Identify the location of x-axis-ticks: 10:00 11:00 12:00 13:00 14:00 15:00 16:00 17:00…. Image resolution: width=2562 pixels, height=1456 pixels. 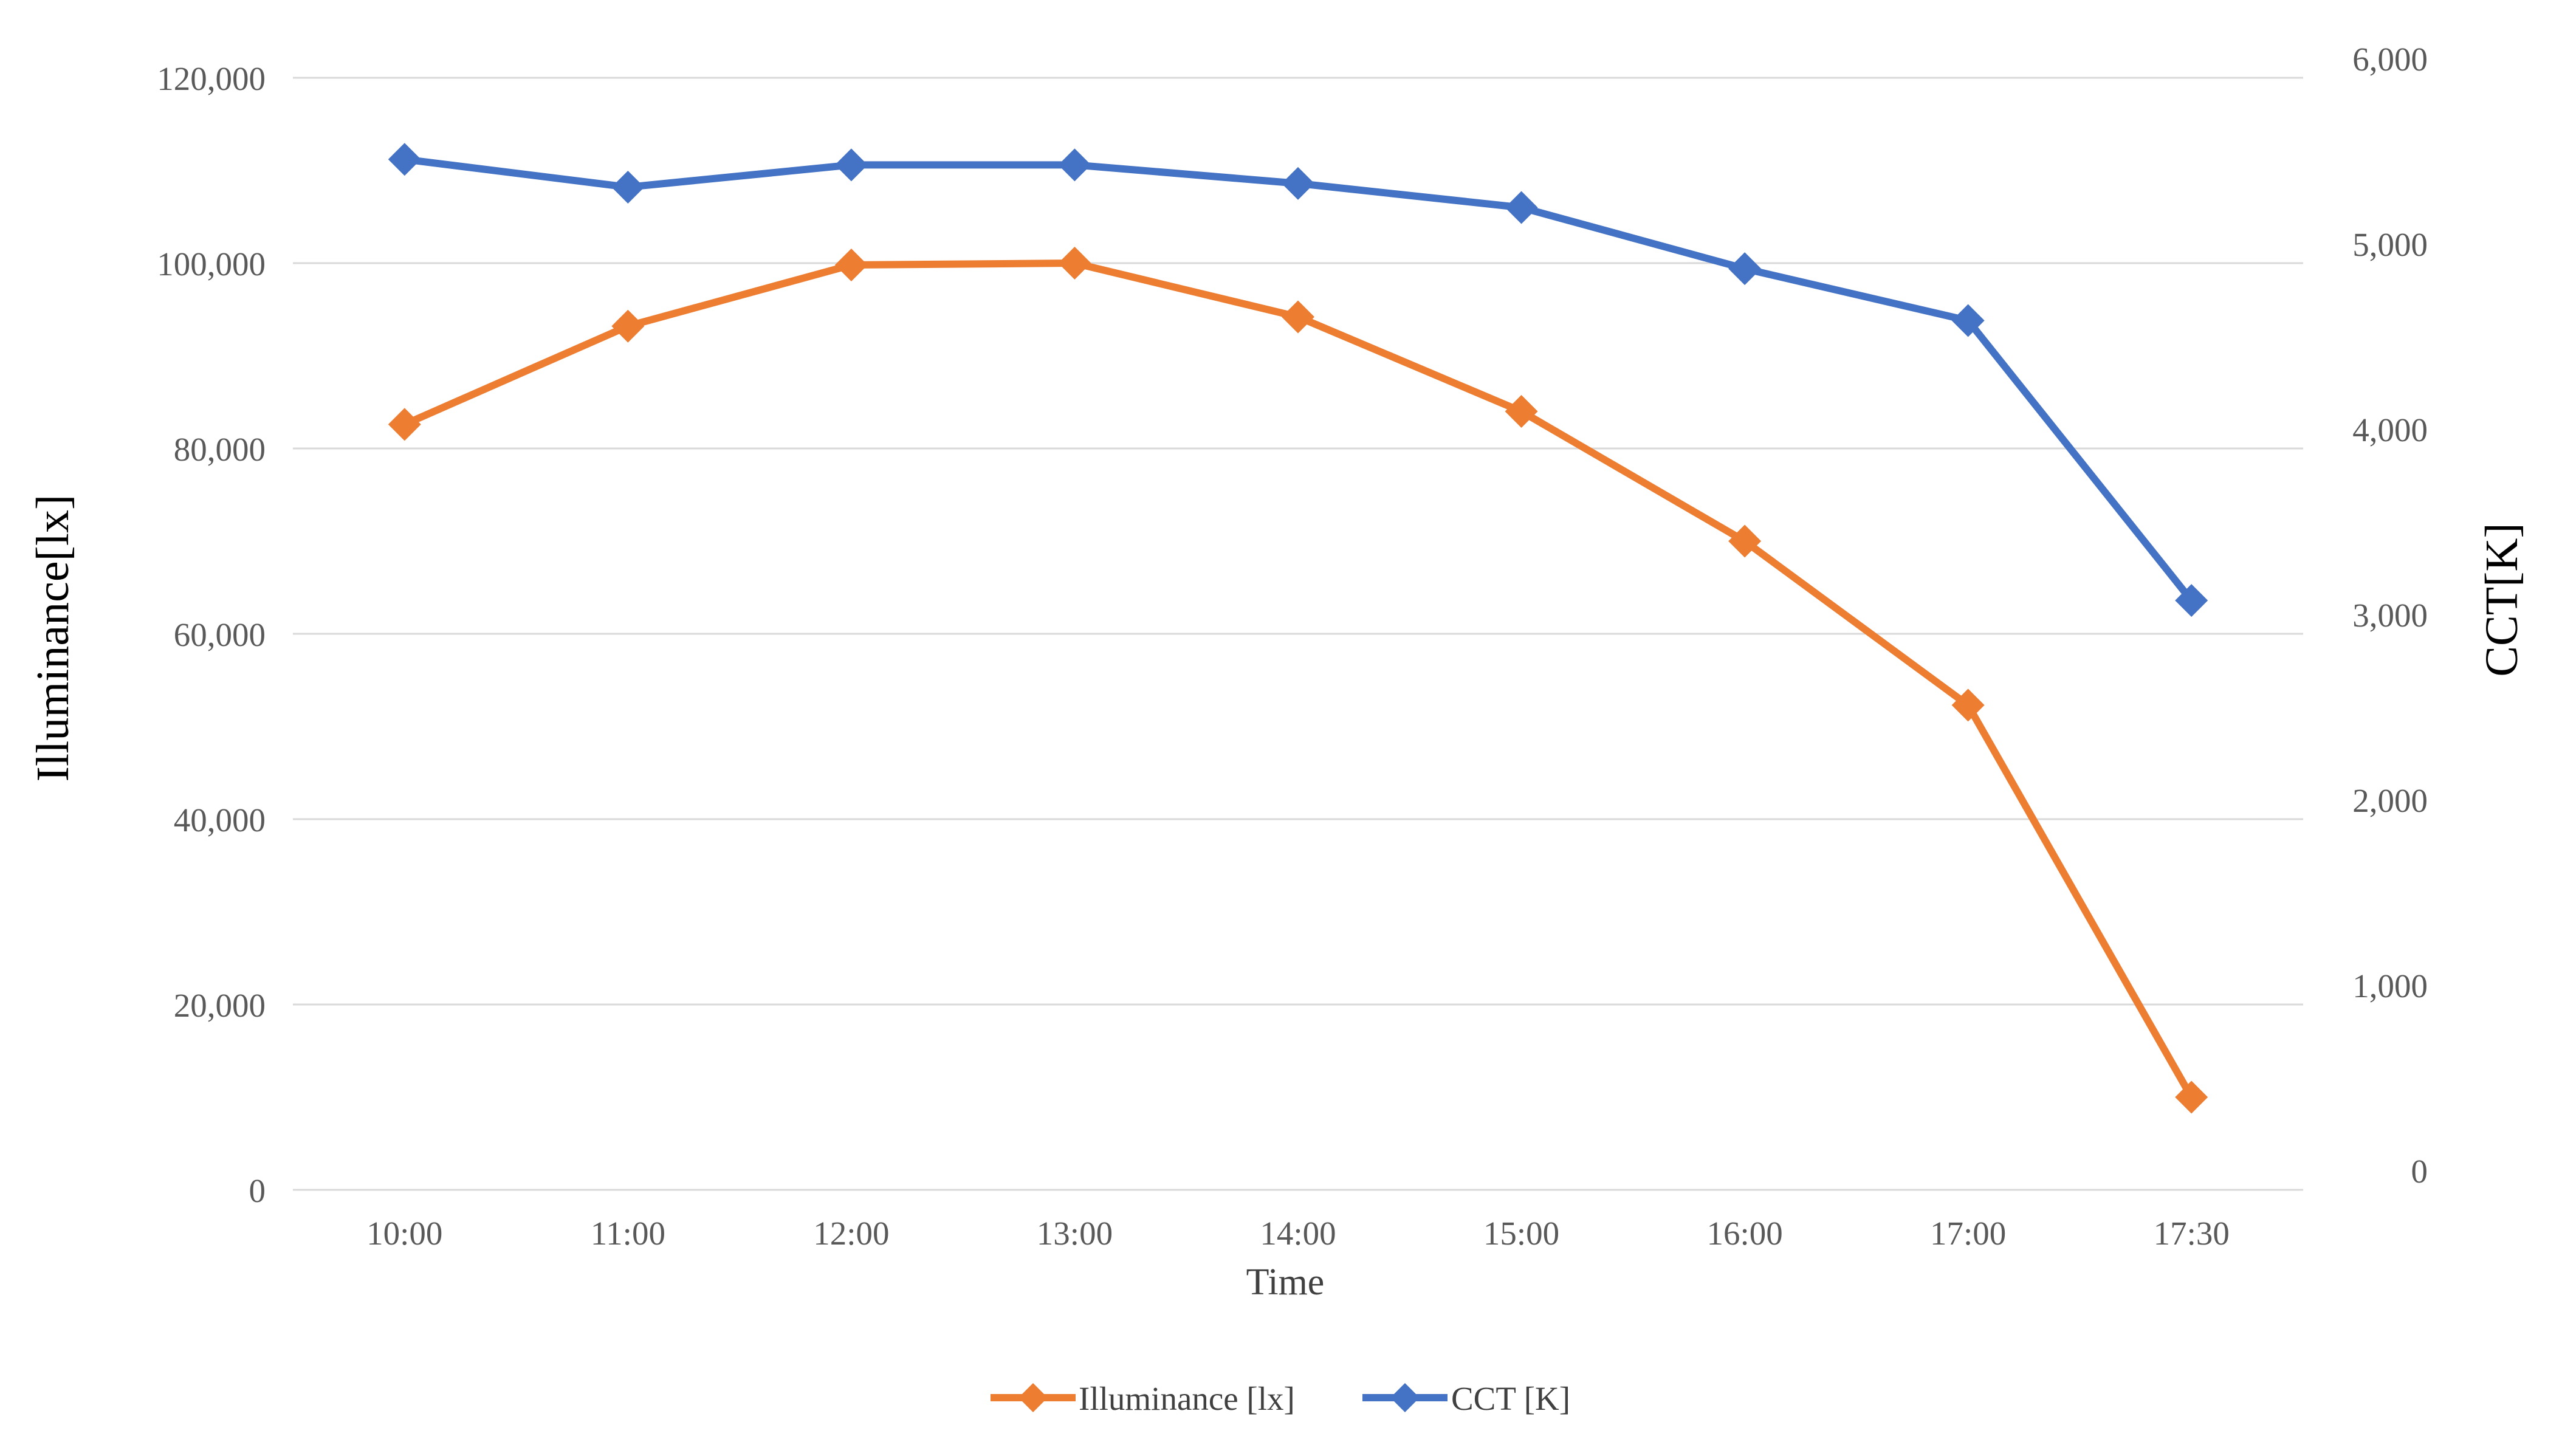
(1298, 1233).